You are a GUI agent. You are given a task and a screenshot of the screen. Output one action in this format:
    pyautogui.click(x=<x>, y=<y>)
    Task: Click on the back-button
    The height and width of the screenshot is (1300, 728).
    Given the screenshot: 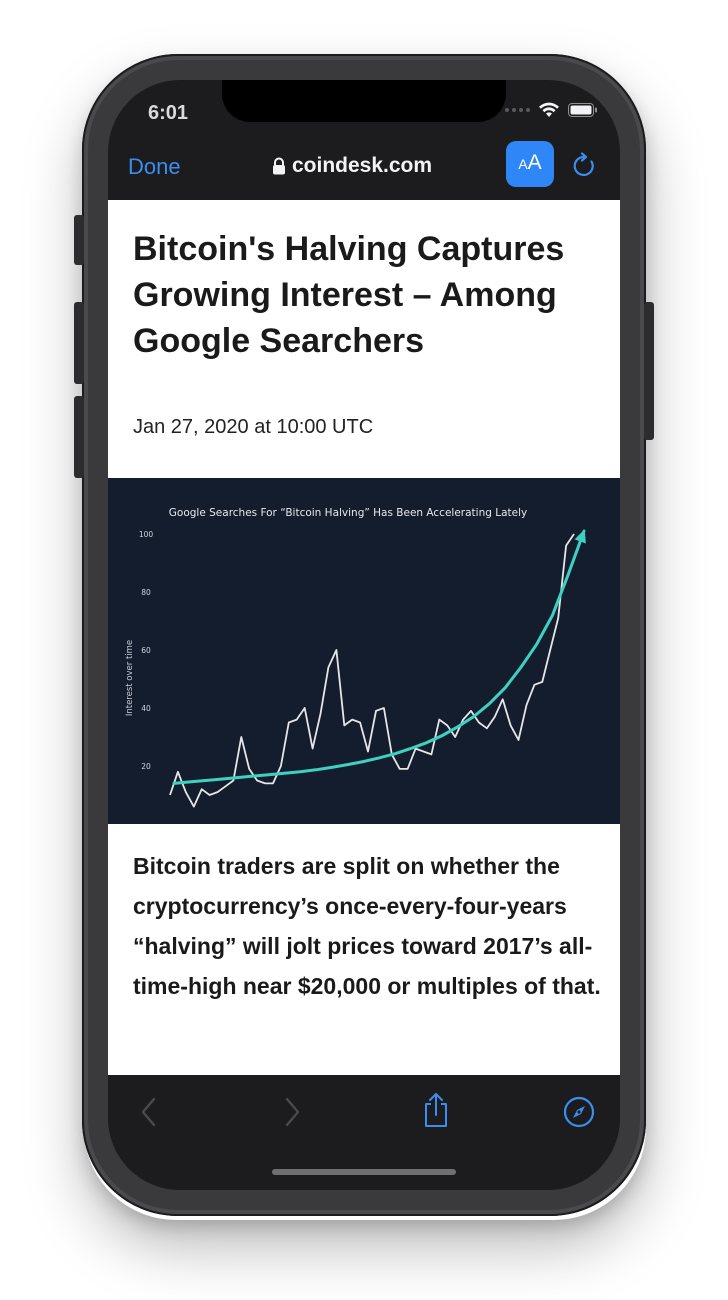 What is the action you would take?
    pyautogui.click(x=150, y=1113)
    